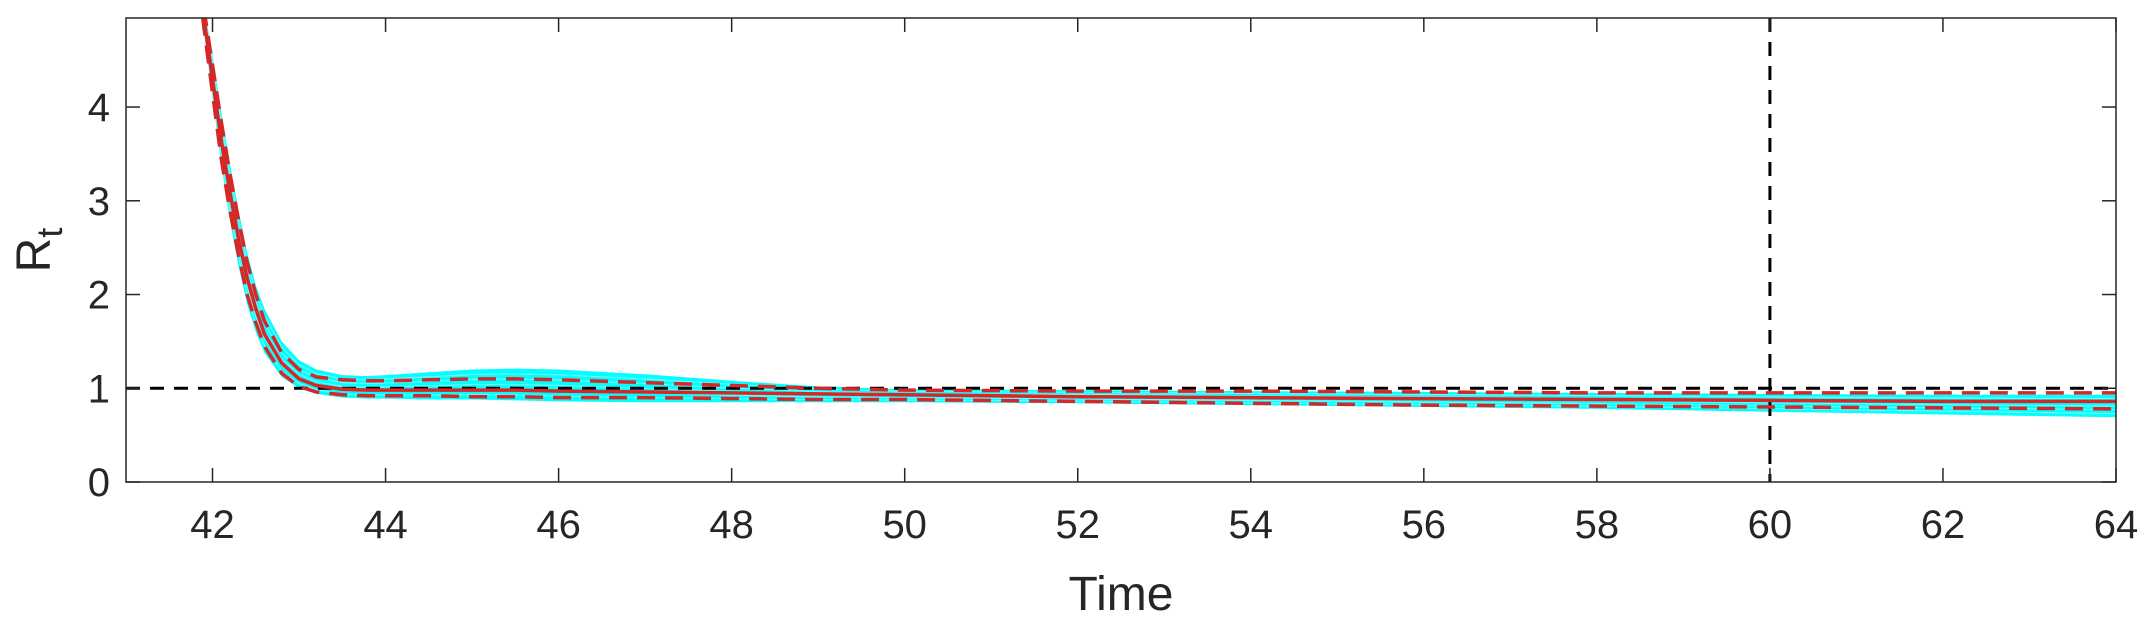 This screenshot has height=628, width=2152. I want to click on x-tick-label: 50, so click(904, 525).